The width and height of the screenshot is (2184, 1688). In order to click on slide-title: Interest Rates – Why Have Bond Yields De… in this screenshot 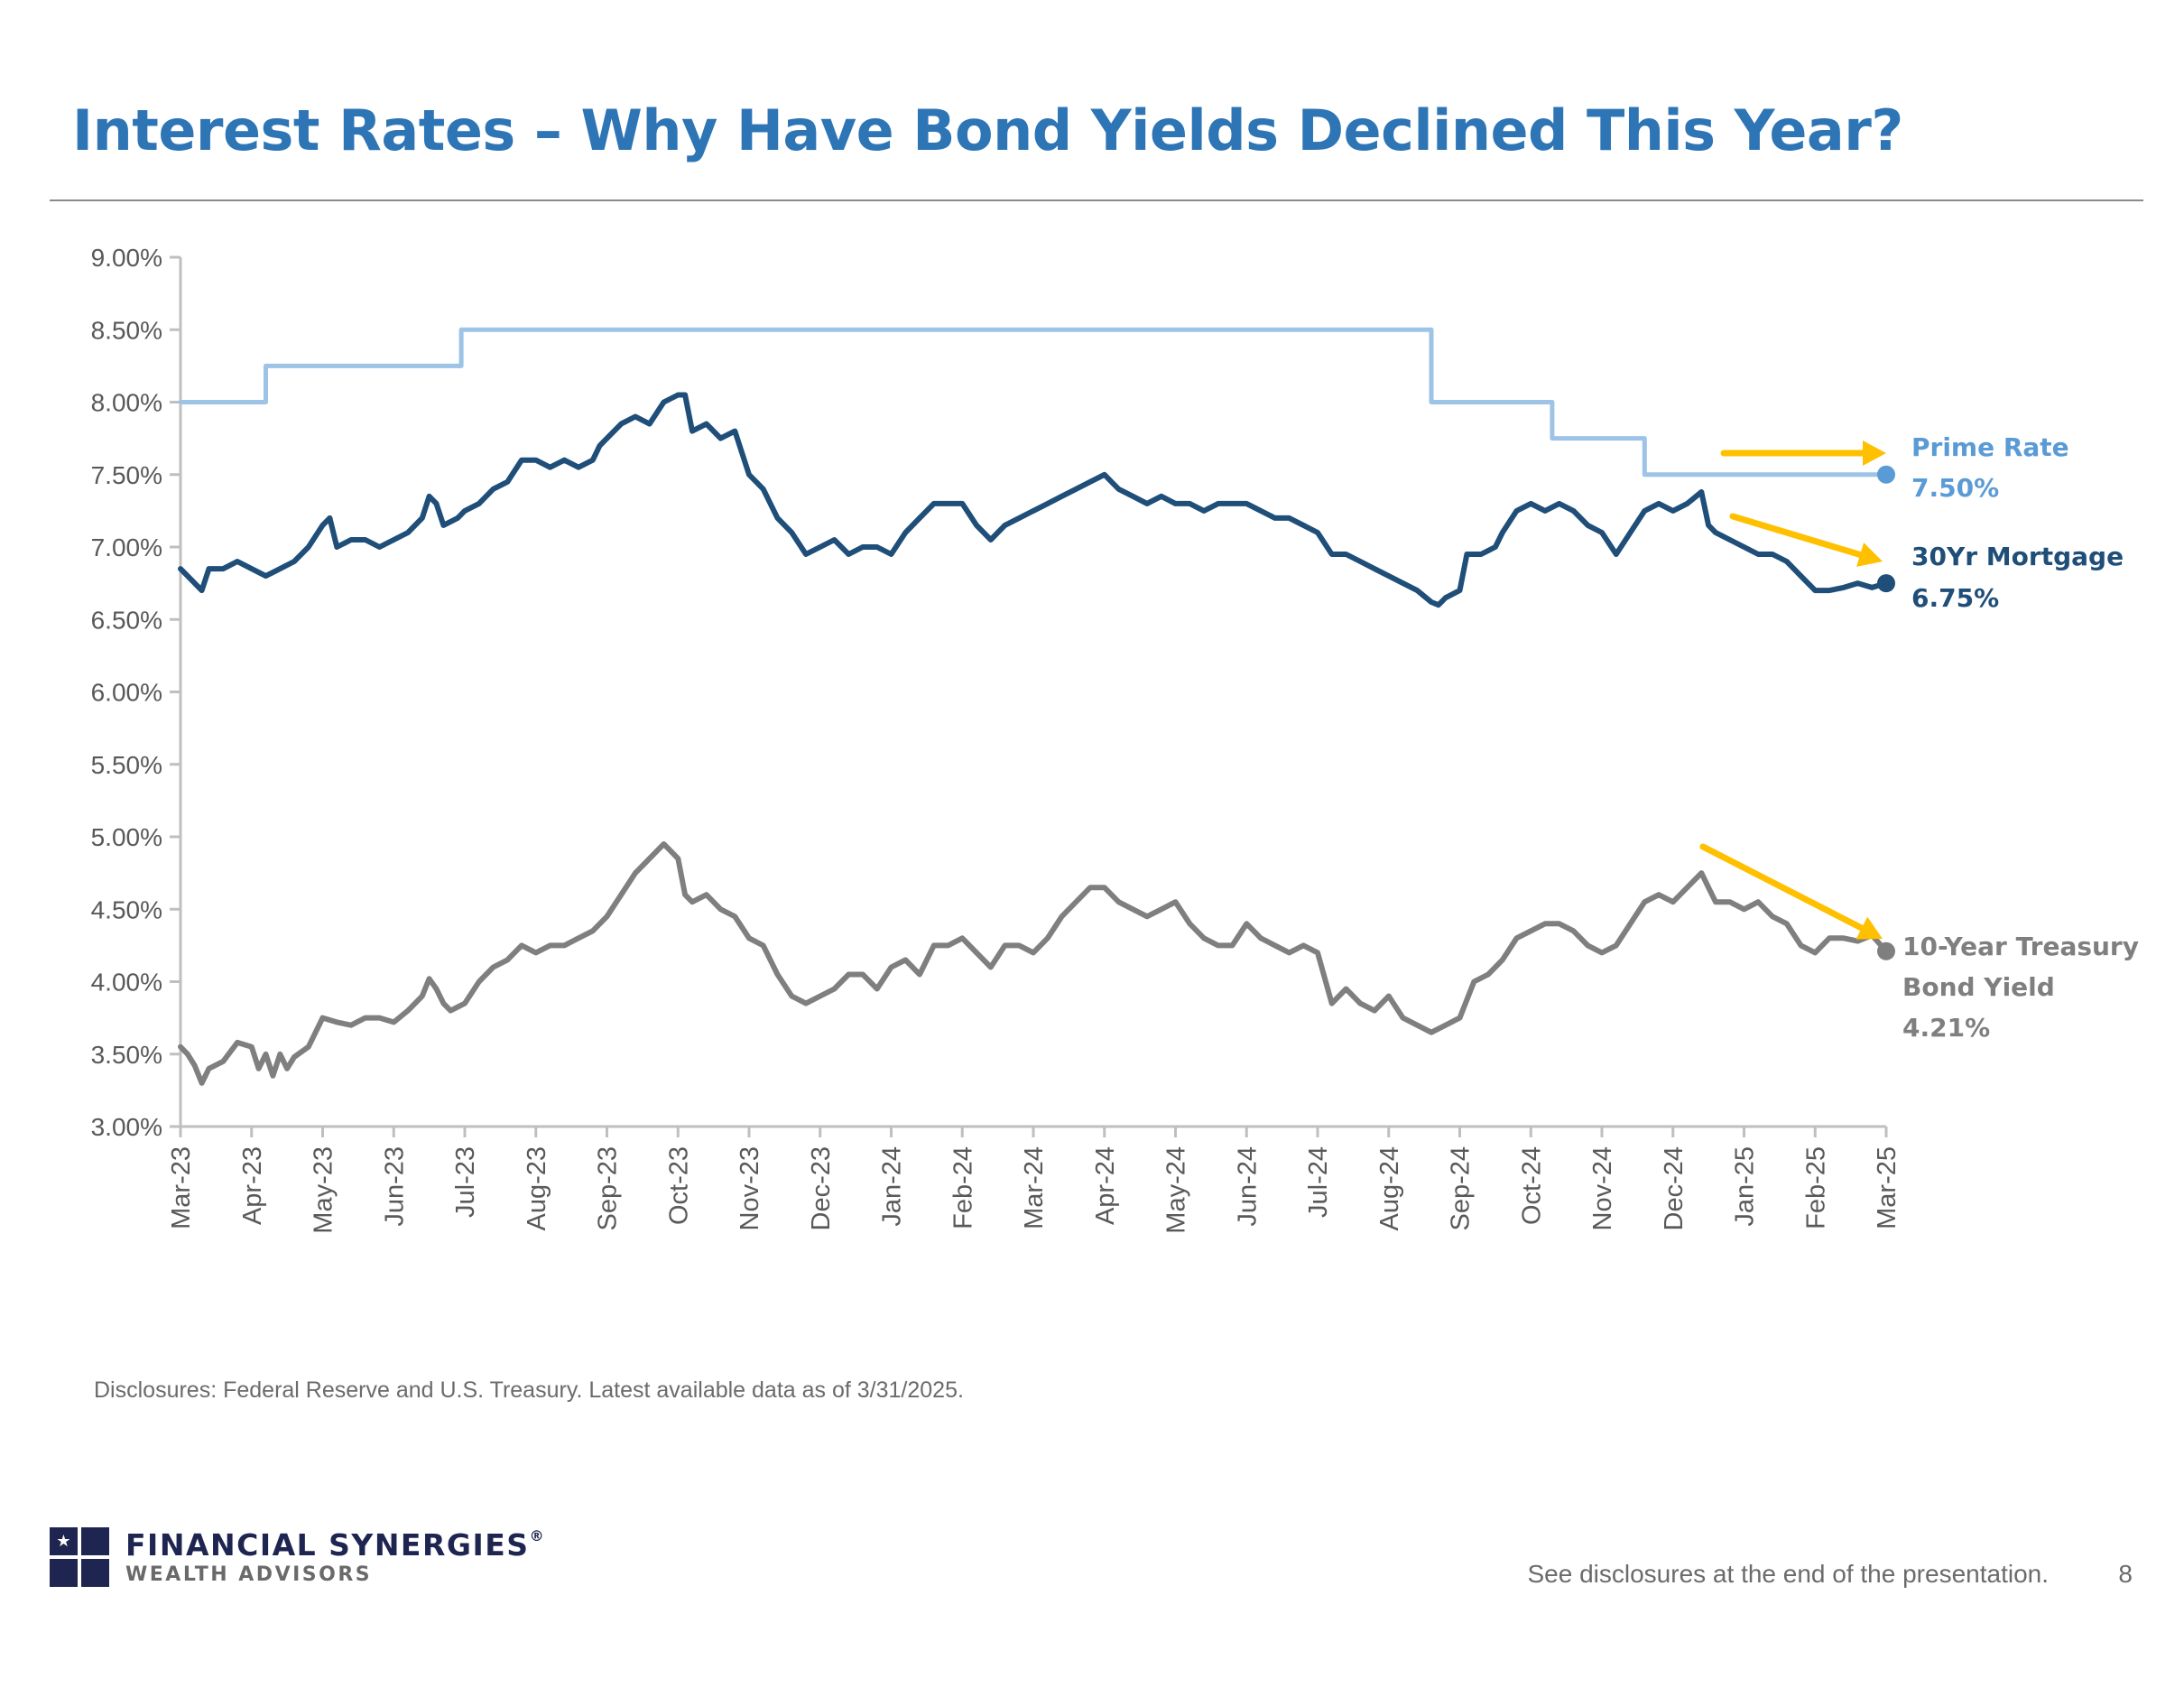, I will do `click(988, 130)`.